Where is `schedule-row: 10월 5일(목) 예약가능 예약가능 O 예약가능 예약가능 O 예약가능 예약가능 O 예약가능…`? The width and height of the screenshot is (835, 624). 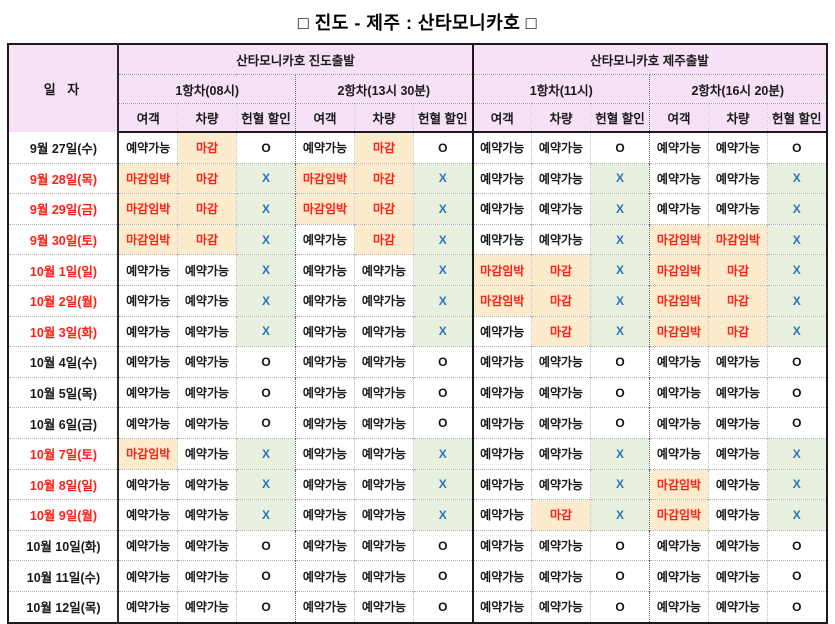 schedule-row: 10월 5일(목) 예약가능 예약가능 O 예약가능 예약가능 O 예약가능 예약가능 O 예약가능… is located at coordinates (417, 392).